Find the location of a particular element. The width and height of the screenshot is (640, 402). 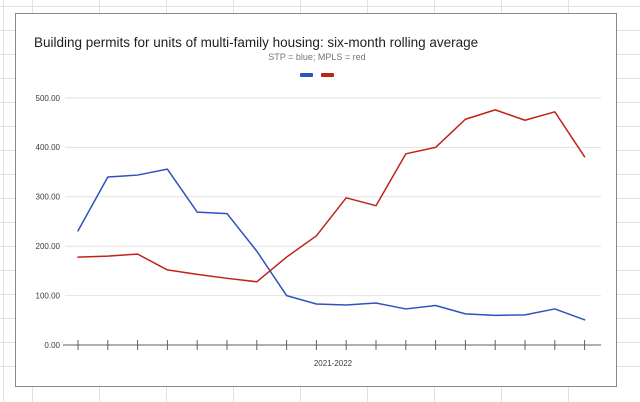

chart-subtitle: STP = blue; MPLS = red is located at coordinates (317, 57).